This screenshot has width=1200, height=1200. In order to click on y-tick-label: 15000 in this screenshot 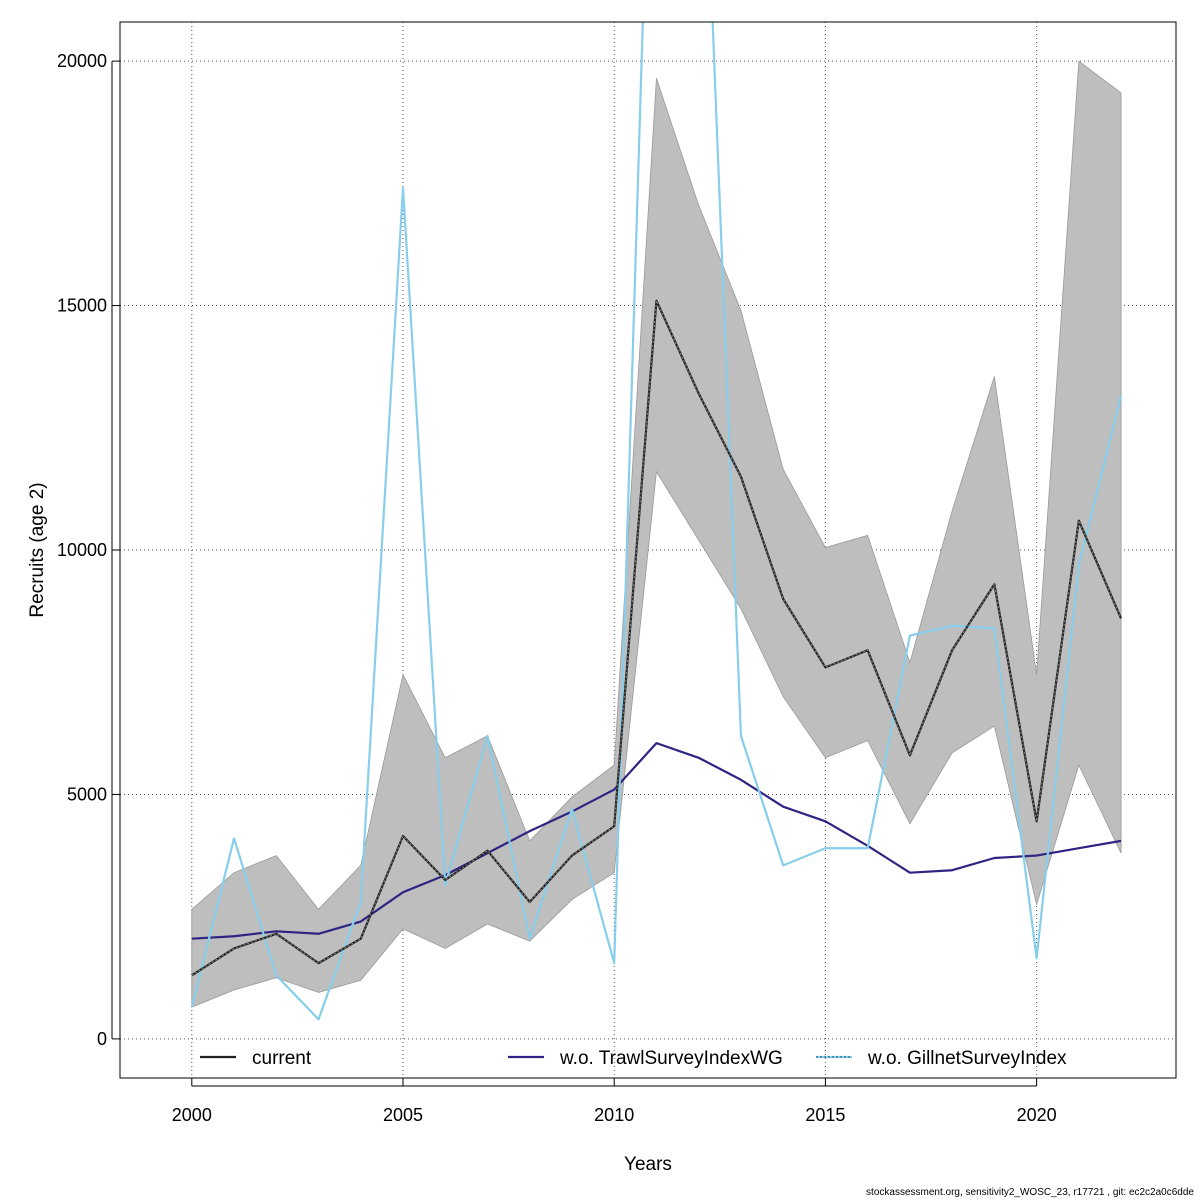, I will do `click(82, 306)`.